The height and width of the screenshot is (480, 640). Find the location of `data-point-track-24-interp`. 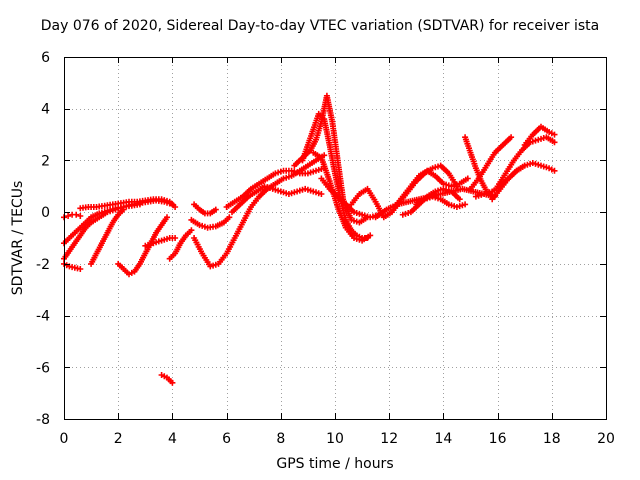

data-point-track-24-interp is located at coordinates (429, 197).